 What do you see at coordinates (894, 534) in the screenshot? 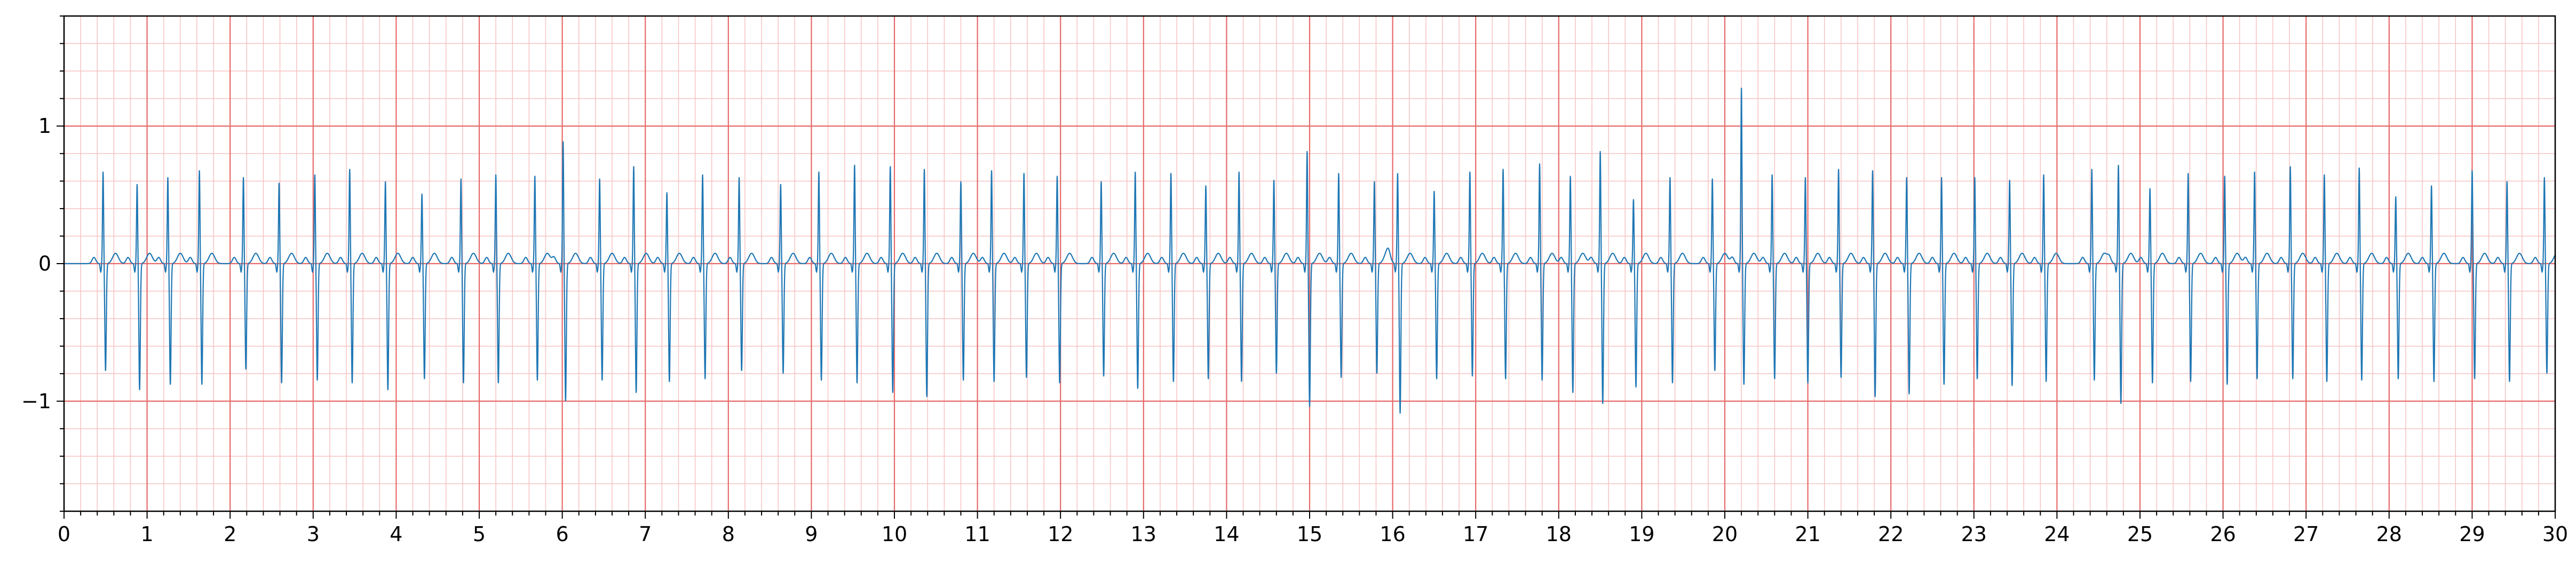
I see `x-tick-label: 10` at bounding box center [894, 534].